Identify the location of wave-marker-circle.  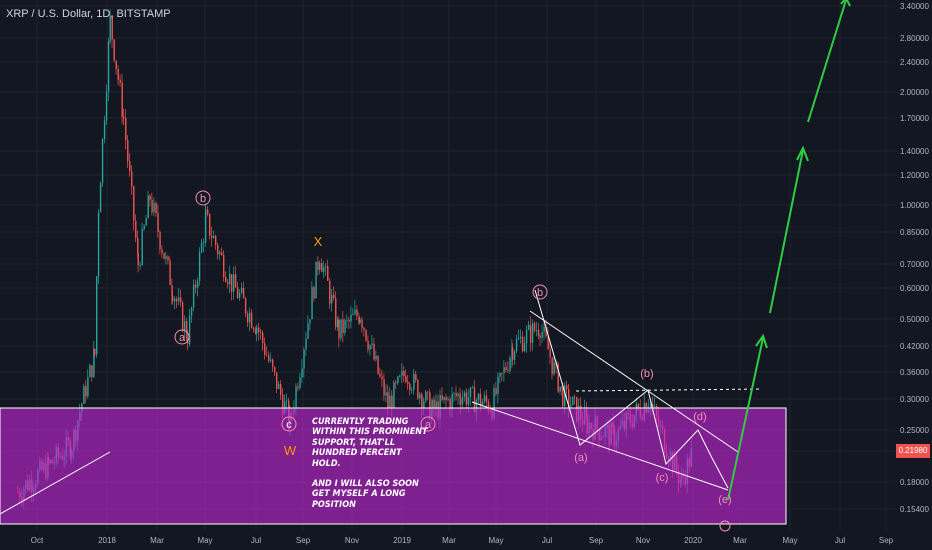
(725, 526).